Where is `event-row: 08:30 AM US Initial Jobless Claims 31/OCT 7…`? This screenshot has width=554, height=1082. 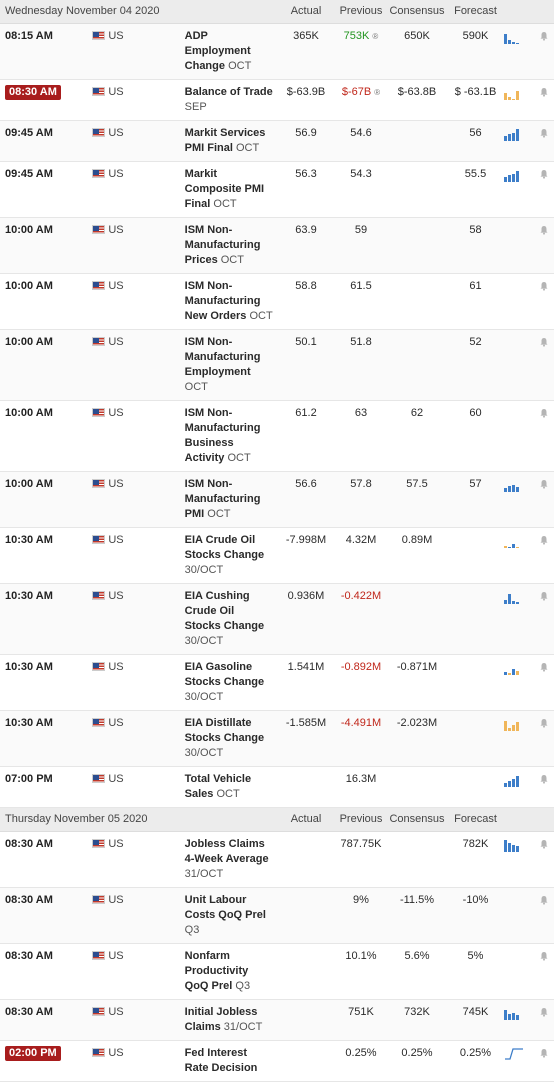
event-row: 08:30 AM US Initial Jobless Claims 31/OCT 7… is located at coordinates (277, 1020).